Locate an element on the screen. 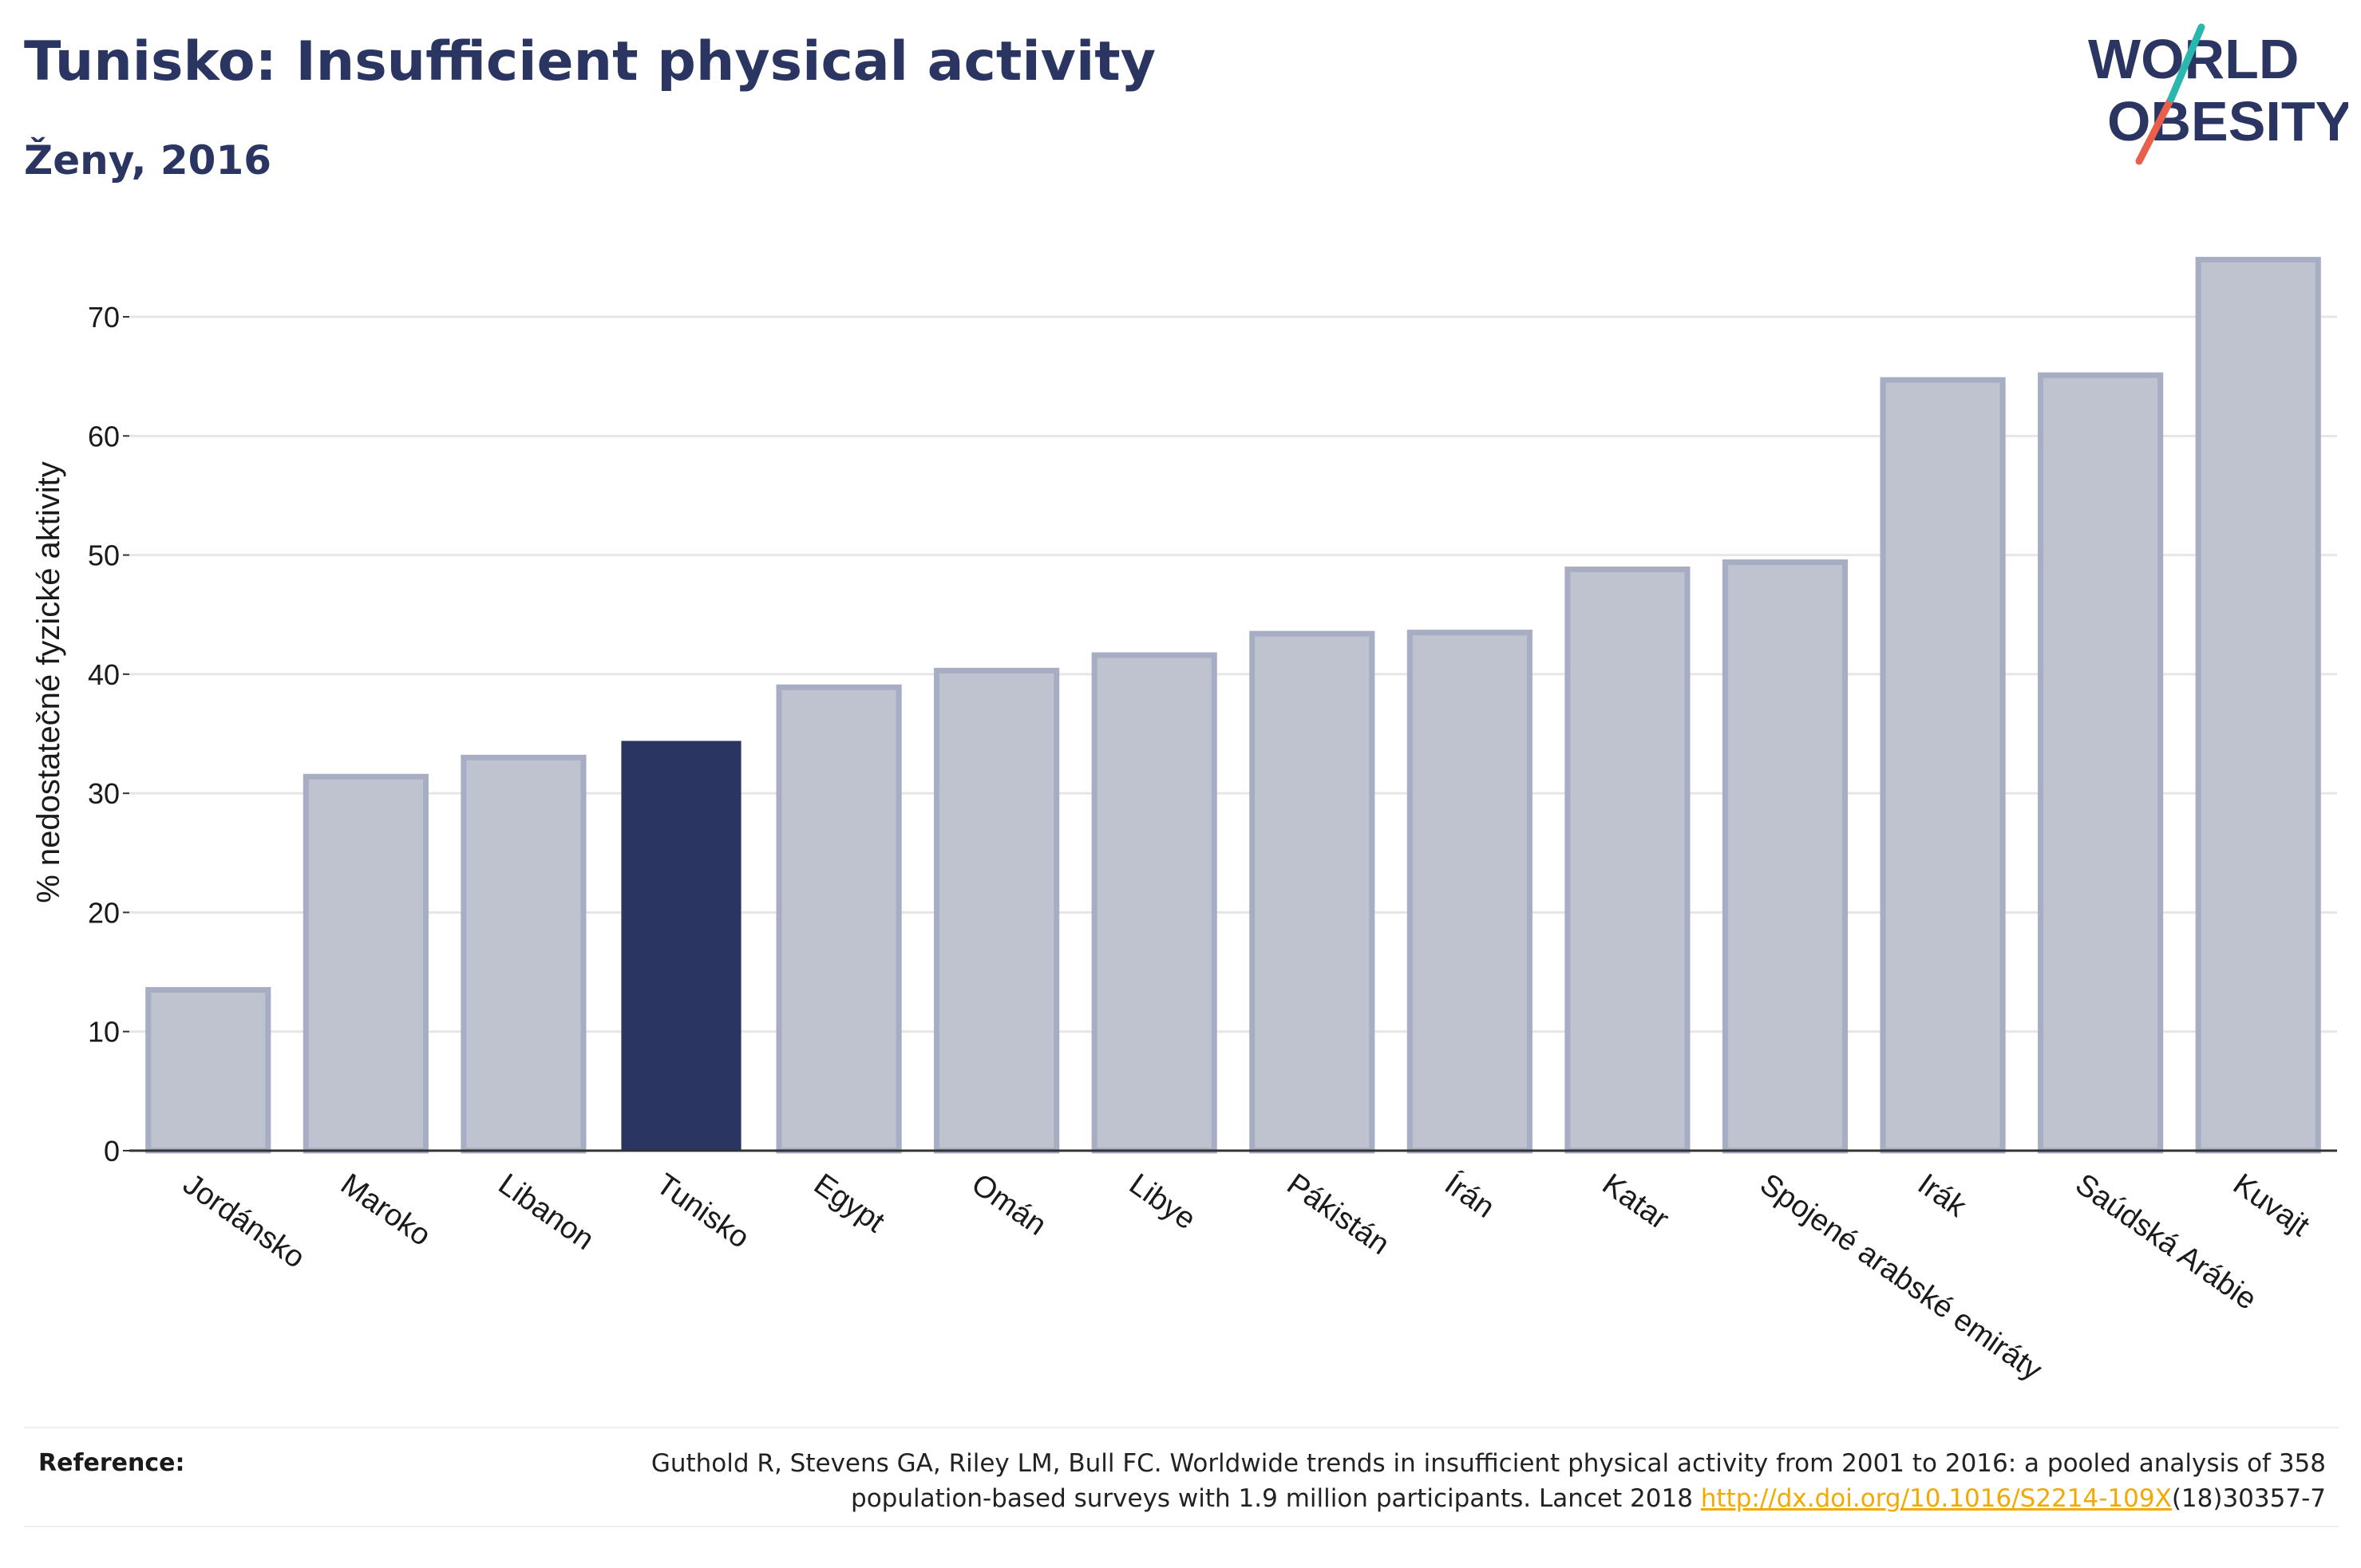  chart-subtitle: Ženy, 2016 is located at coordinates (148, 160).